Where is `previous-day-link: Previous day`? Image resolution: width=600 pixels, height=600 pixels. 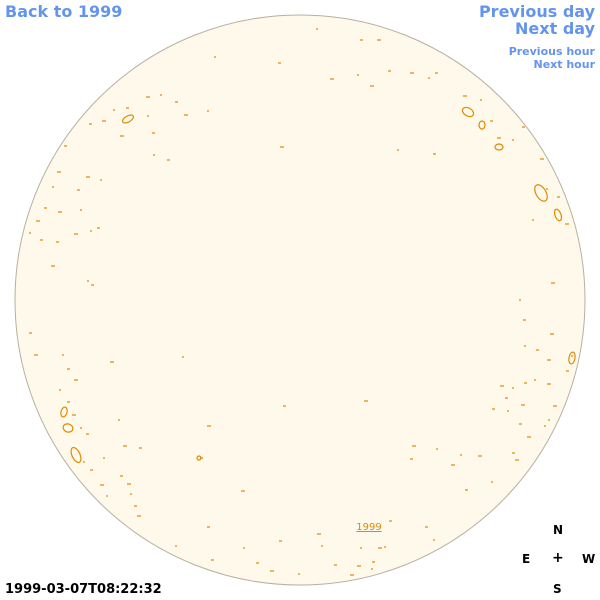 previous-day-link: Previous day is located at coordinates (536, 11).